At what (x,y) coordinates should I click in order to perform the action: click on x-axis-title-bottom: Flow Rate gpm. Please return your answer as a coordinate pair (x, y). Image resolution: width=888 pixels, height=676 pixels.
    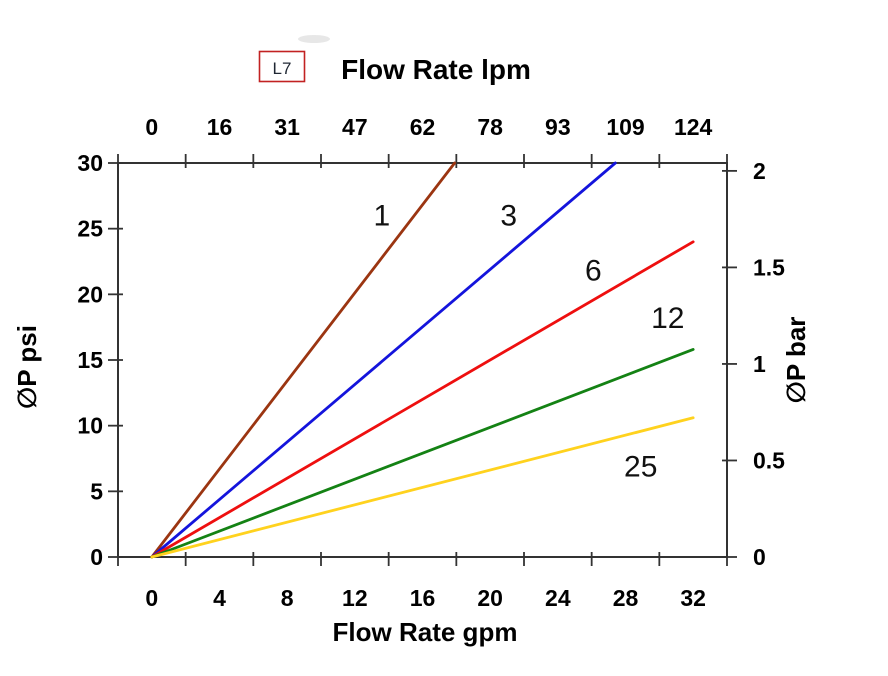
    Looking at the image, I should click on (425, 632).